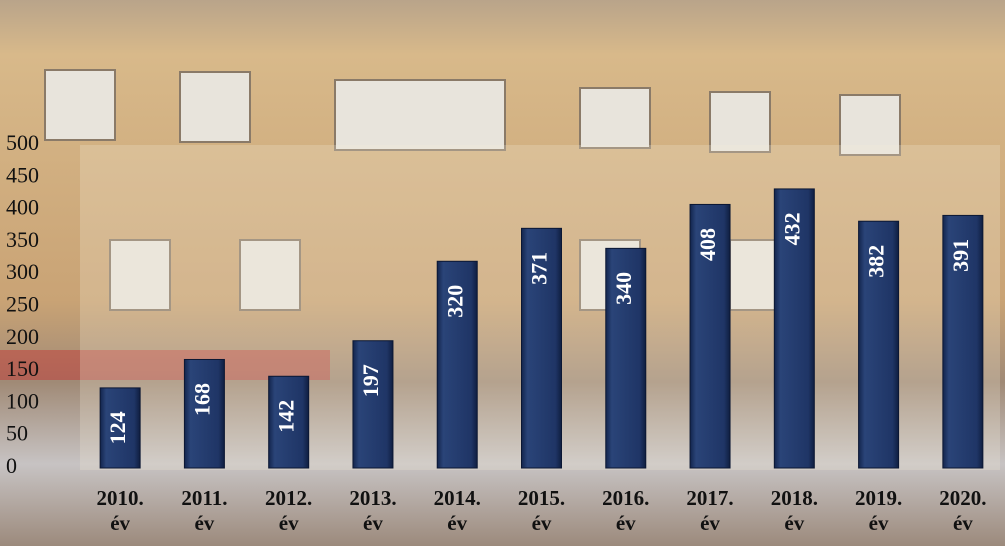 Image resolution: width=1005 pixels, height=546 pixels. I want to click on value-label: 382, so click(876, 261).